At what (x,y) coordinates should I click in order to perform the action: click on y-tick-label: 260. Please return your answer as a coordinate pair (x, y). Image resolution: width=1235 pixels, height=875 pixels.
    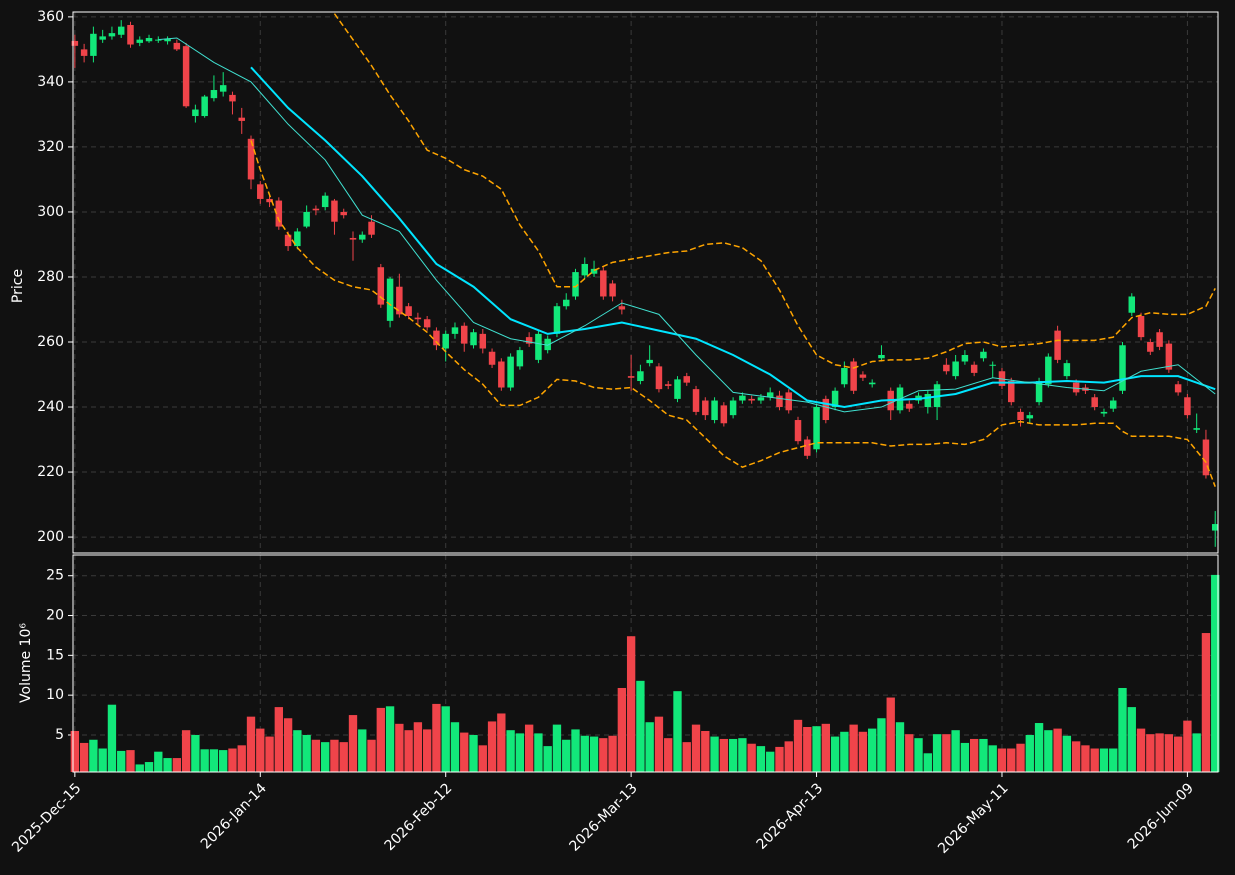
    Looking at the image, I should click on (50, 342).